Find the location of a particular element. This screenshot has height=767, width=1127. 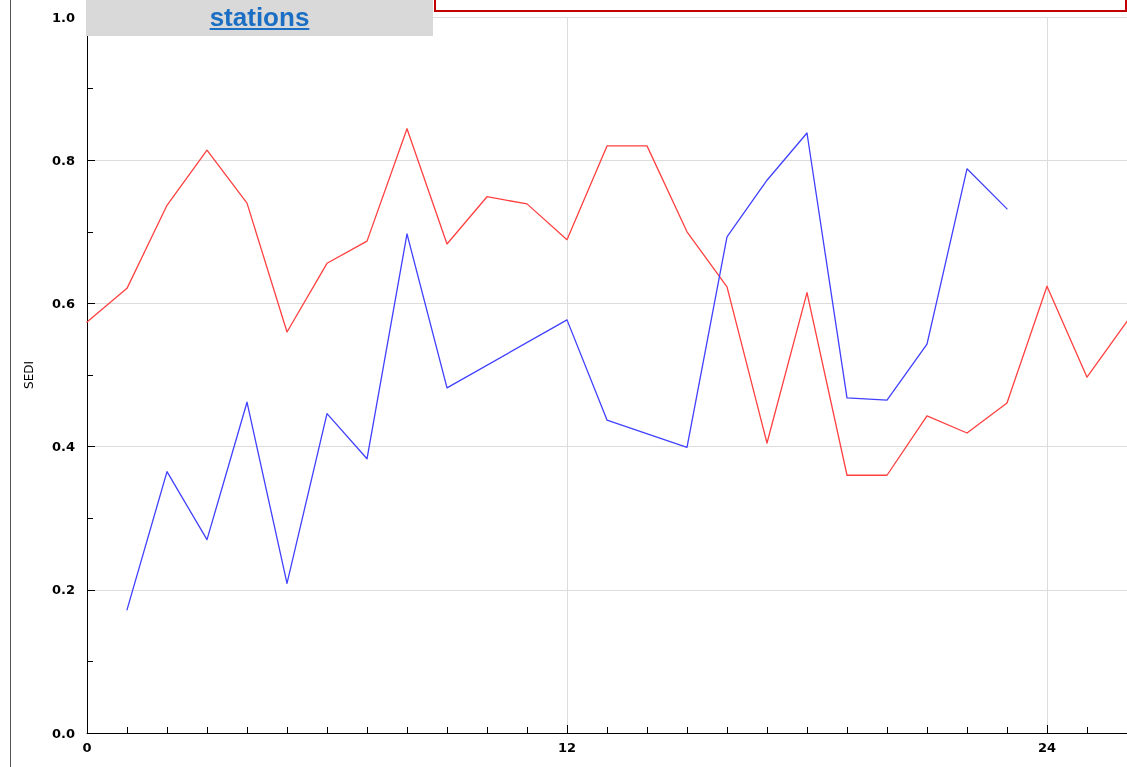

y-axis-title: SEDI is located at coordinates (29, 375).